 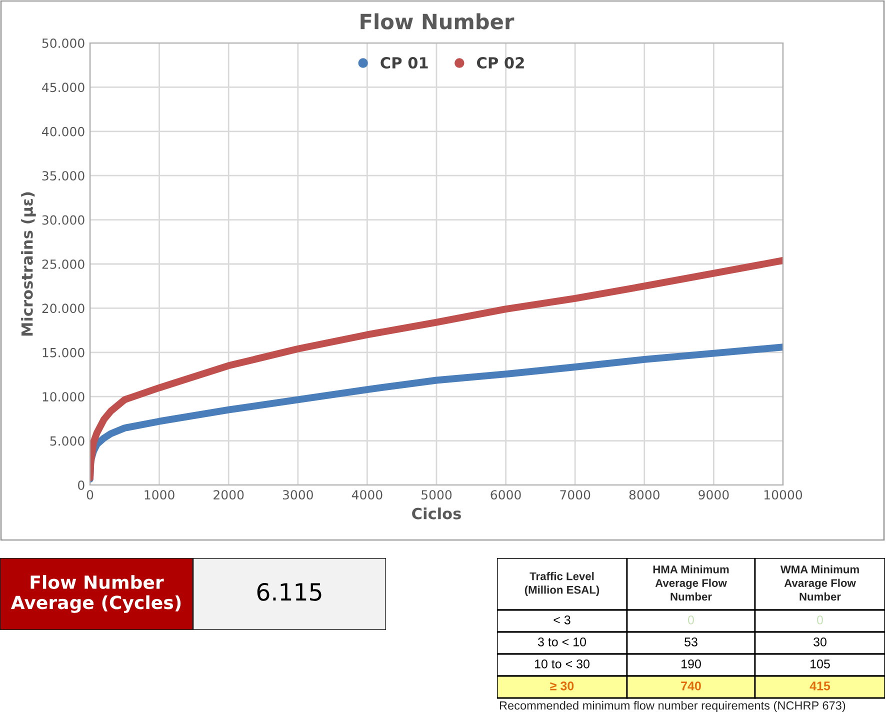 What do you see at coordinates (562, 664) in the screenshot?
I see `text: 10 to < 30` at bounding box center [562, 664].